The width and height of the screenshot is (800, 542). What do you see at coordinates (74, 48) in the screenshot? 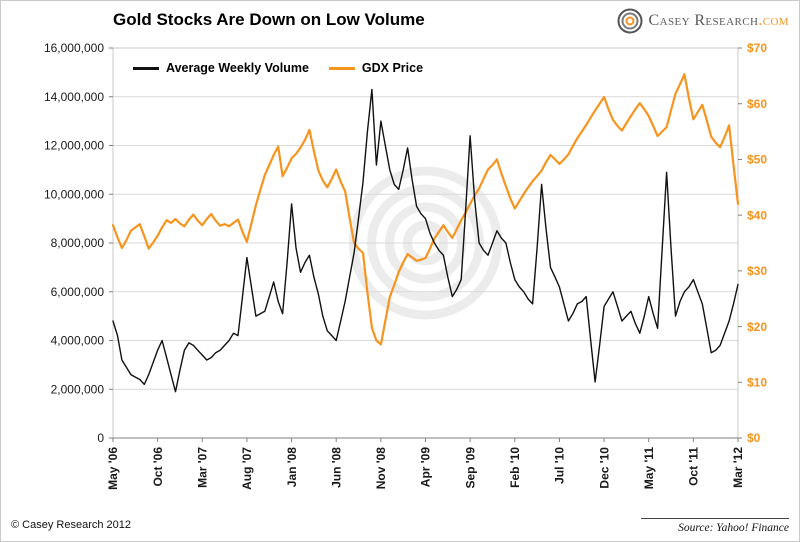
I see `volume-axis-tick-label: 16,000,000` at bounding box center [74, 48].